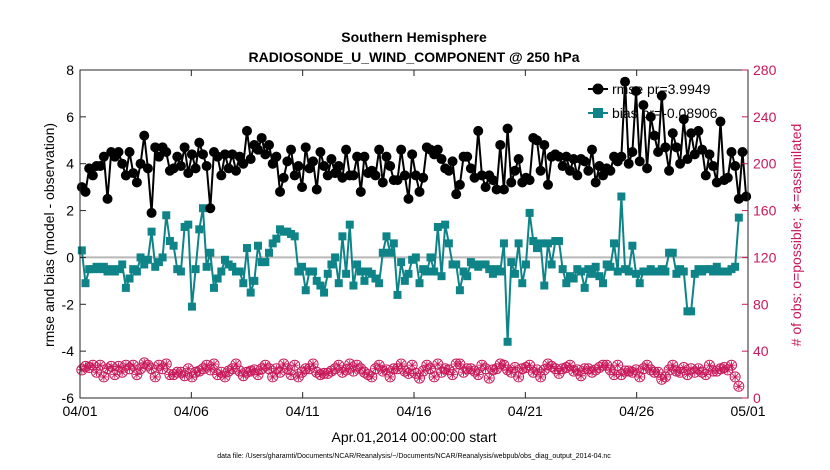 The image size is (830, 470). What do you see at coordinates (525, 411) in the screenshot?
I see `x-tick-label: 04/21` at bounding box center [525, 411].